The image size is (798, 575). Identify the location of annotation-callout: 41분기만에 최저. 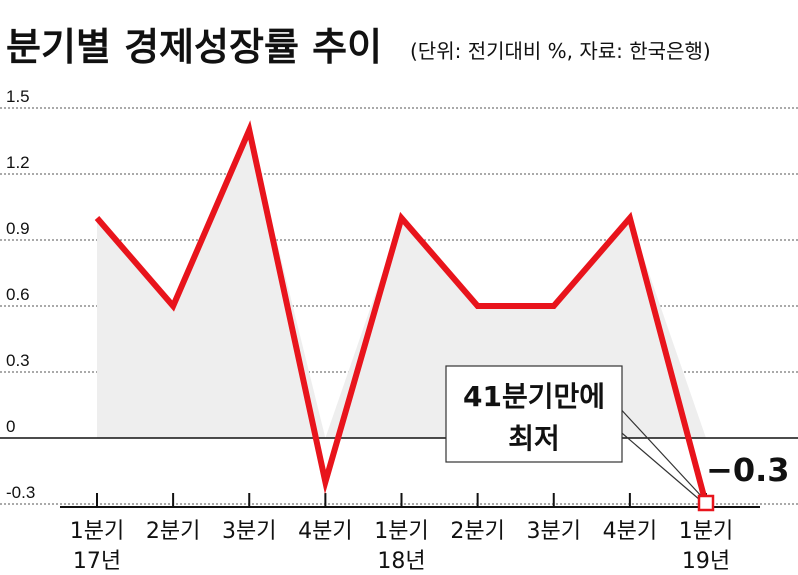
(574, 433).